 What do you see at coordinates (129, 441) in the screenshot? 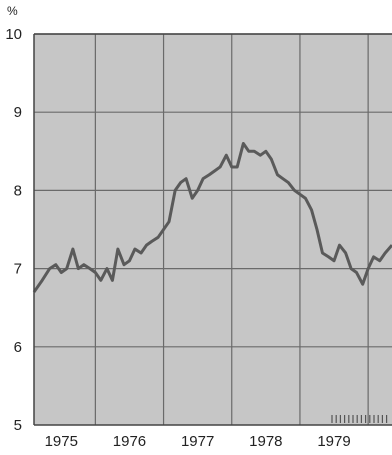
I see `x-tick-label: 1976` at bounding box center [129, 441].